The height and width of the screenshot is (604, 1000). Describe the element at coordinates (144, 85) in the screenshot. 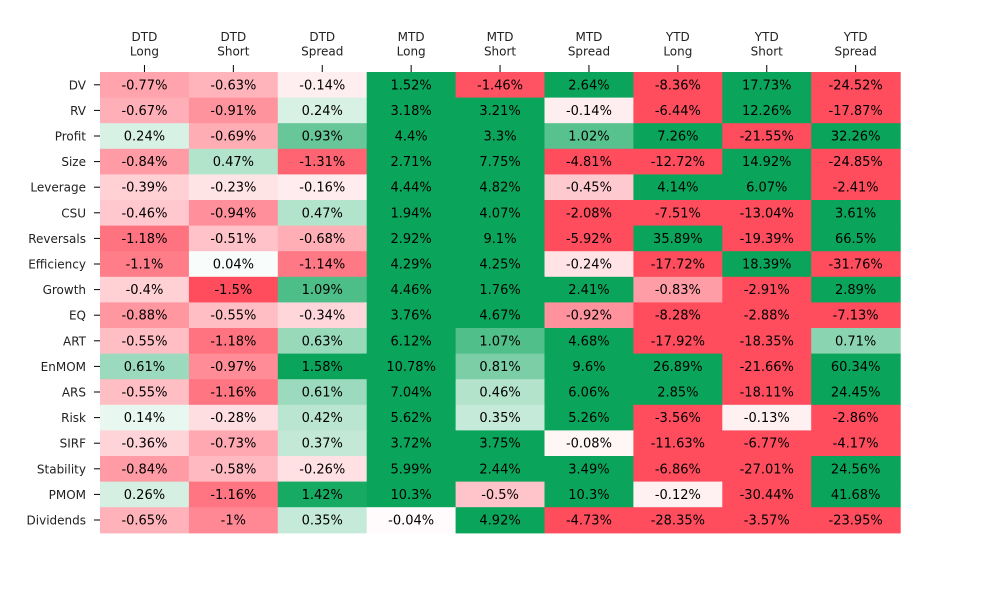

I see `cell-value-label: -0.77%` at that location.